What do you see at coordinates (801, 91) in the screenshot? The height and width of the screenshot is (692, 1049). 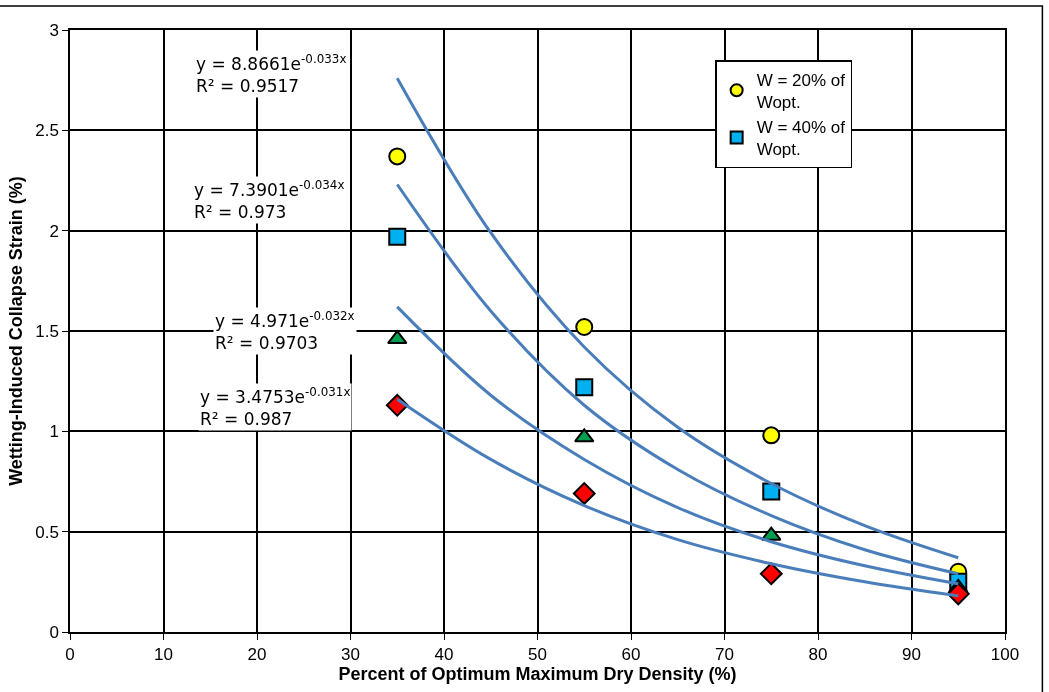 I see `legend-label: W = 20% of Wopt.` at bounding box center [801, 91].